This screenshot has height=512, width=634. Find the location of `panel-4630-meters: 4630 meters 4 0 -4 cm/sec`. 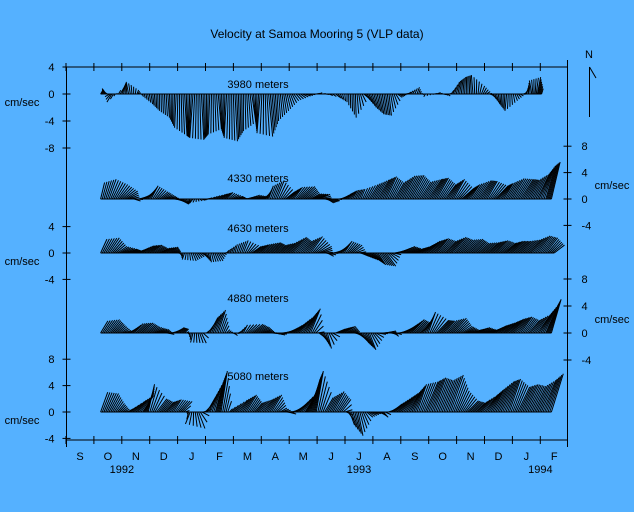

panel-4630-meters: 4630 meters 4 0 -4 cm/sec is located at coordinates (285, 254).